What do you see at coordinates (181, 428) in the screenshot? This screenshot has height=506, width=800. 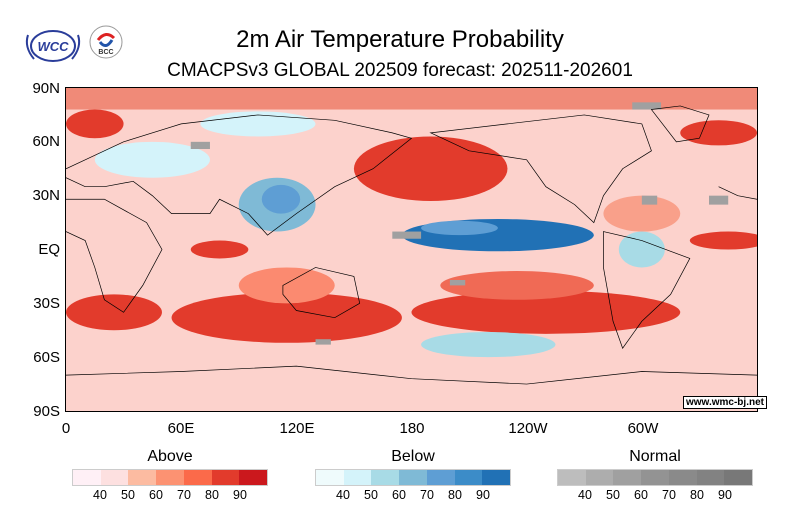 I see `x-label-60e: 60E` at bounding box center [181, 428].